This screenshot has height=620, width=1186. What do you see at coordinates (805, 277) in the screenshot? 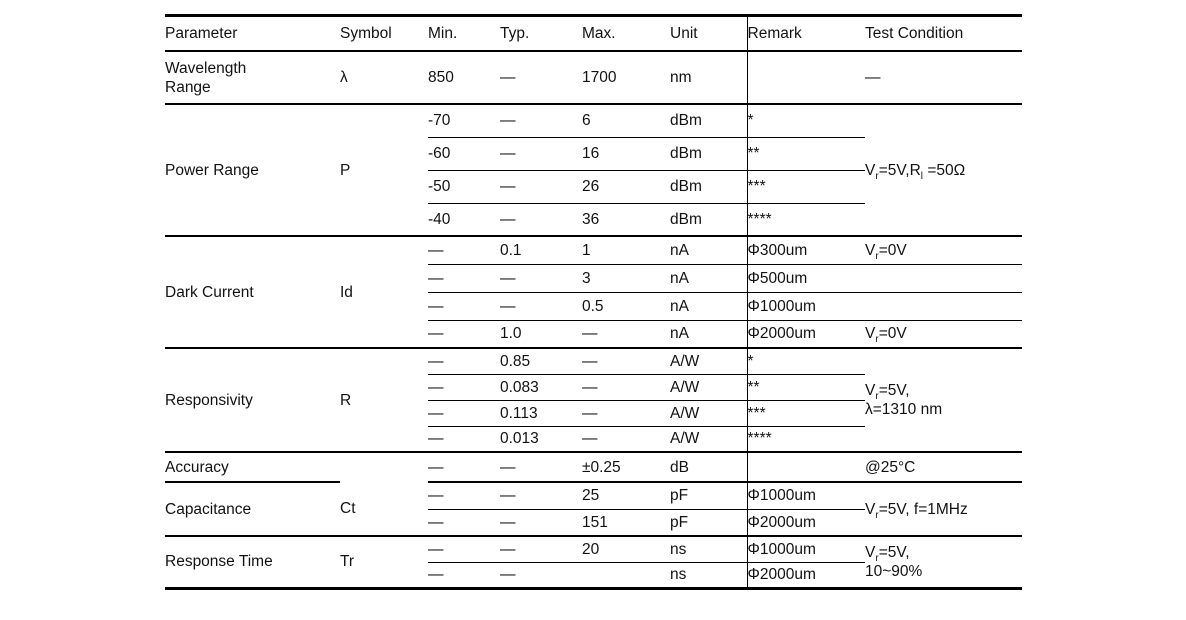
I see `cell-remark: Φ500um` at bounding box center [805, 277].